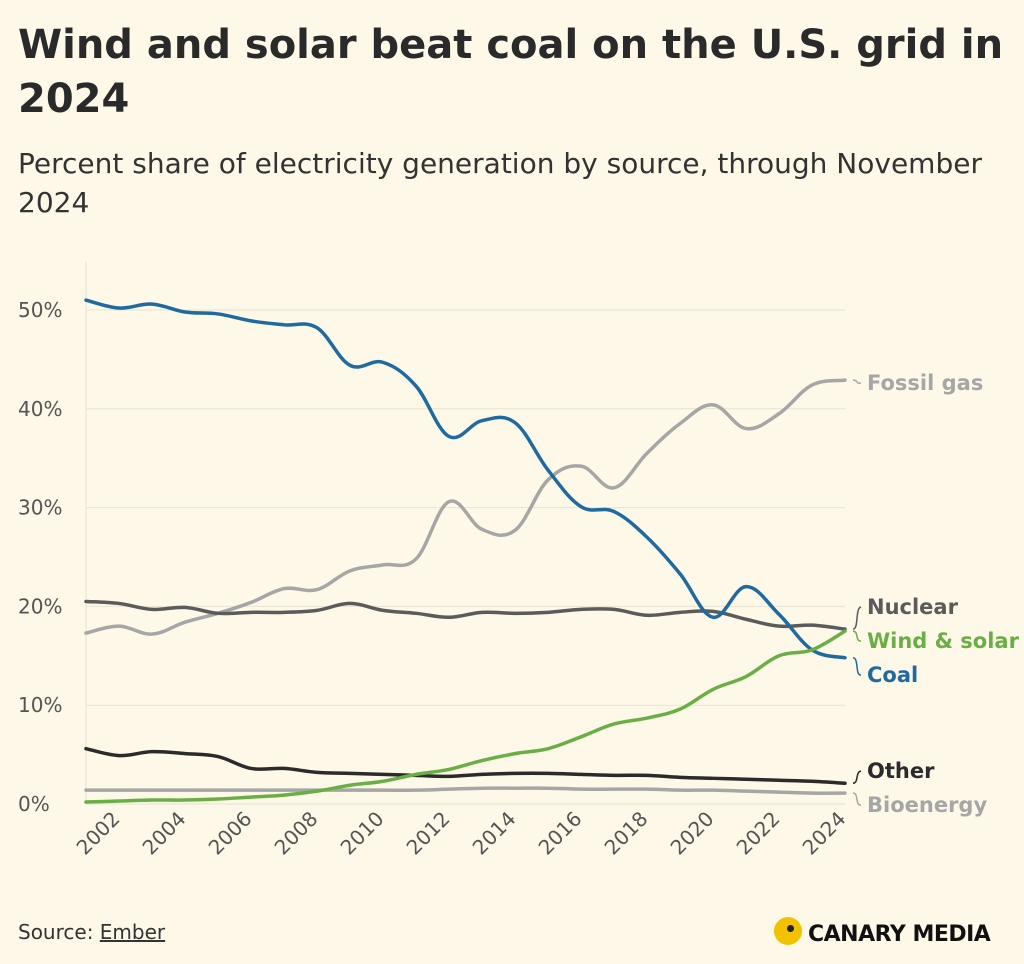 The height and width of the screenshot is (964, 1024). Describe the element at coordinates (296, 833) in the screenshot. I see `x-tick-label: 2008` at that location.